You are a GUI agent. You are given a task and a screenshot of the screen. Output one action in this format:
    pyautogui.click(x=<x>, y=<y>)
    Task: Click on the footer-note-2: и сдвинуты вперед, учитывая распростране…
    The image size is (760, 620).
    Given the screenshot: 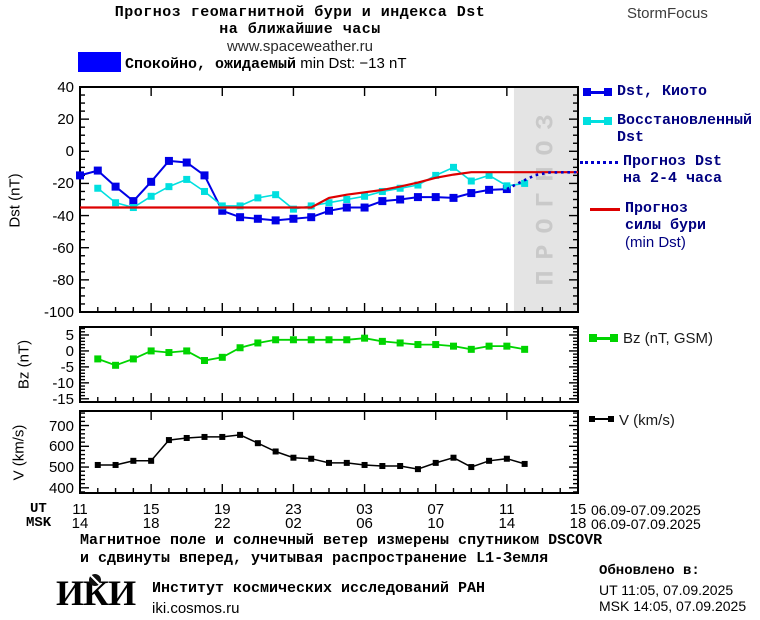 What is the action you would take?
    pyautogui.click(x=314, y=558)
    